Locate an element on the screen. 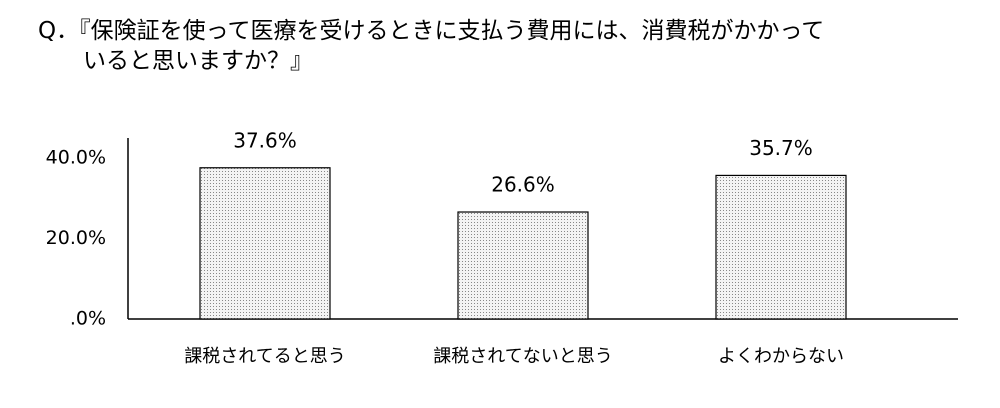 The width and height of the screenshot is (1000, 408). y-tick-label: .0% is located at coordinates (88, 319).